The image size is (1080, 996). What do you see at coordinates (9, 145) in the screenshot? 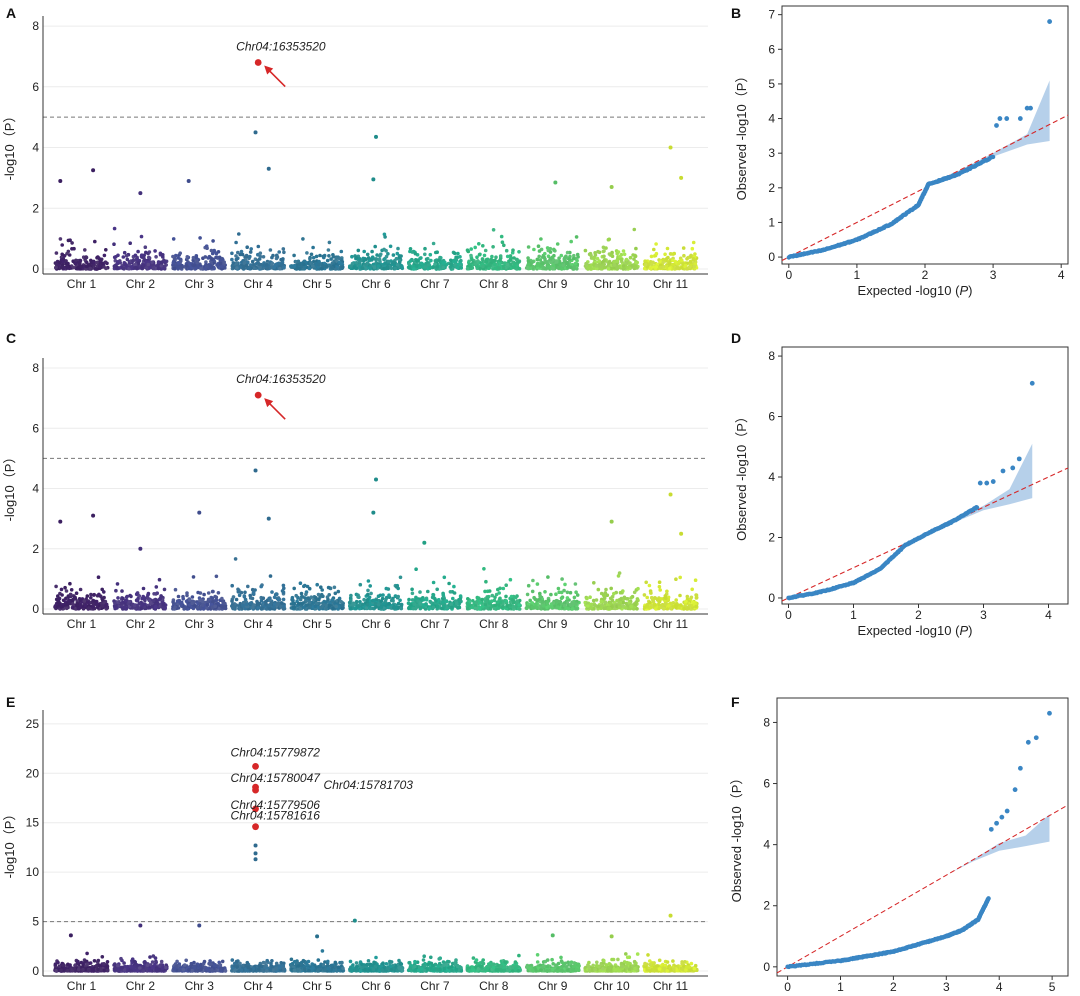
I see `y-axis-label: -log10（P）` at bounding box center [9, 145].